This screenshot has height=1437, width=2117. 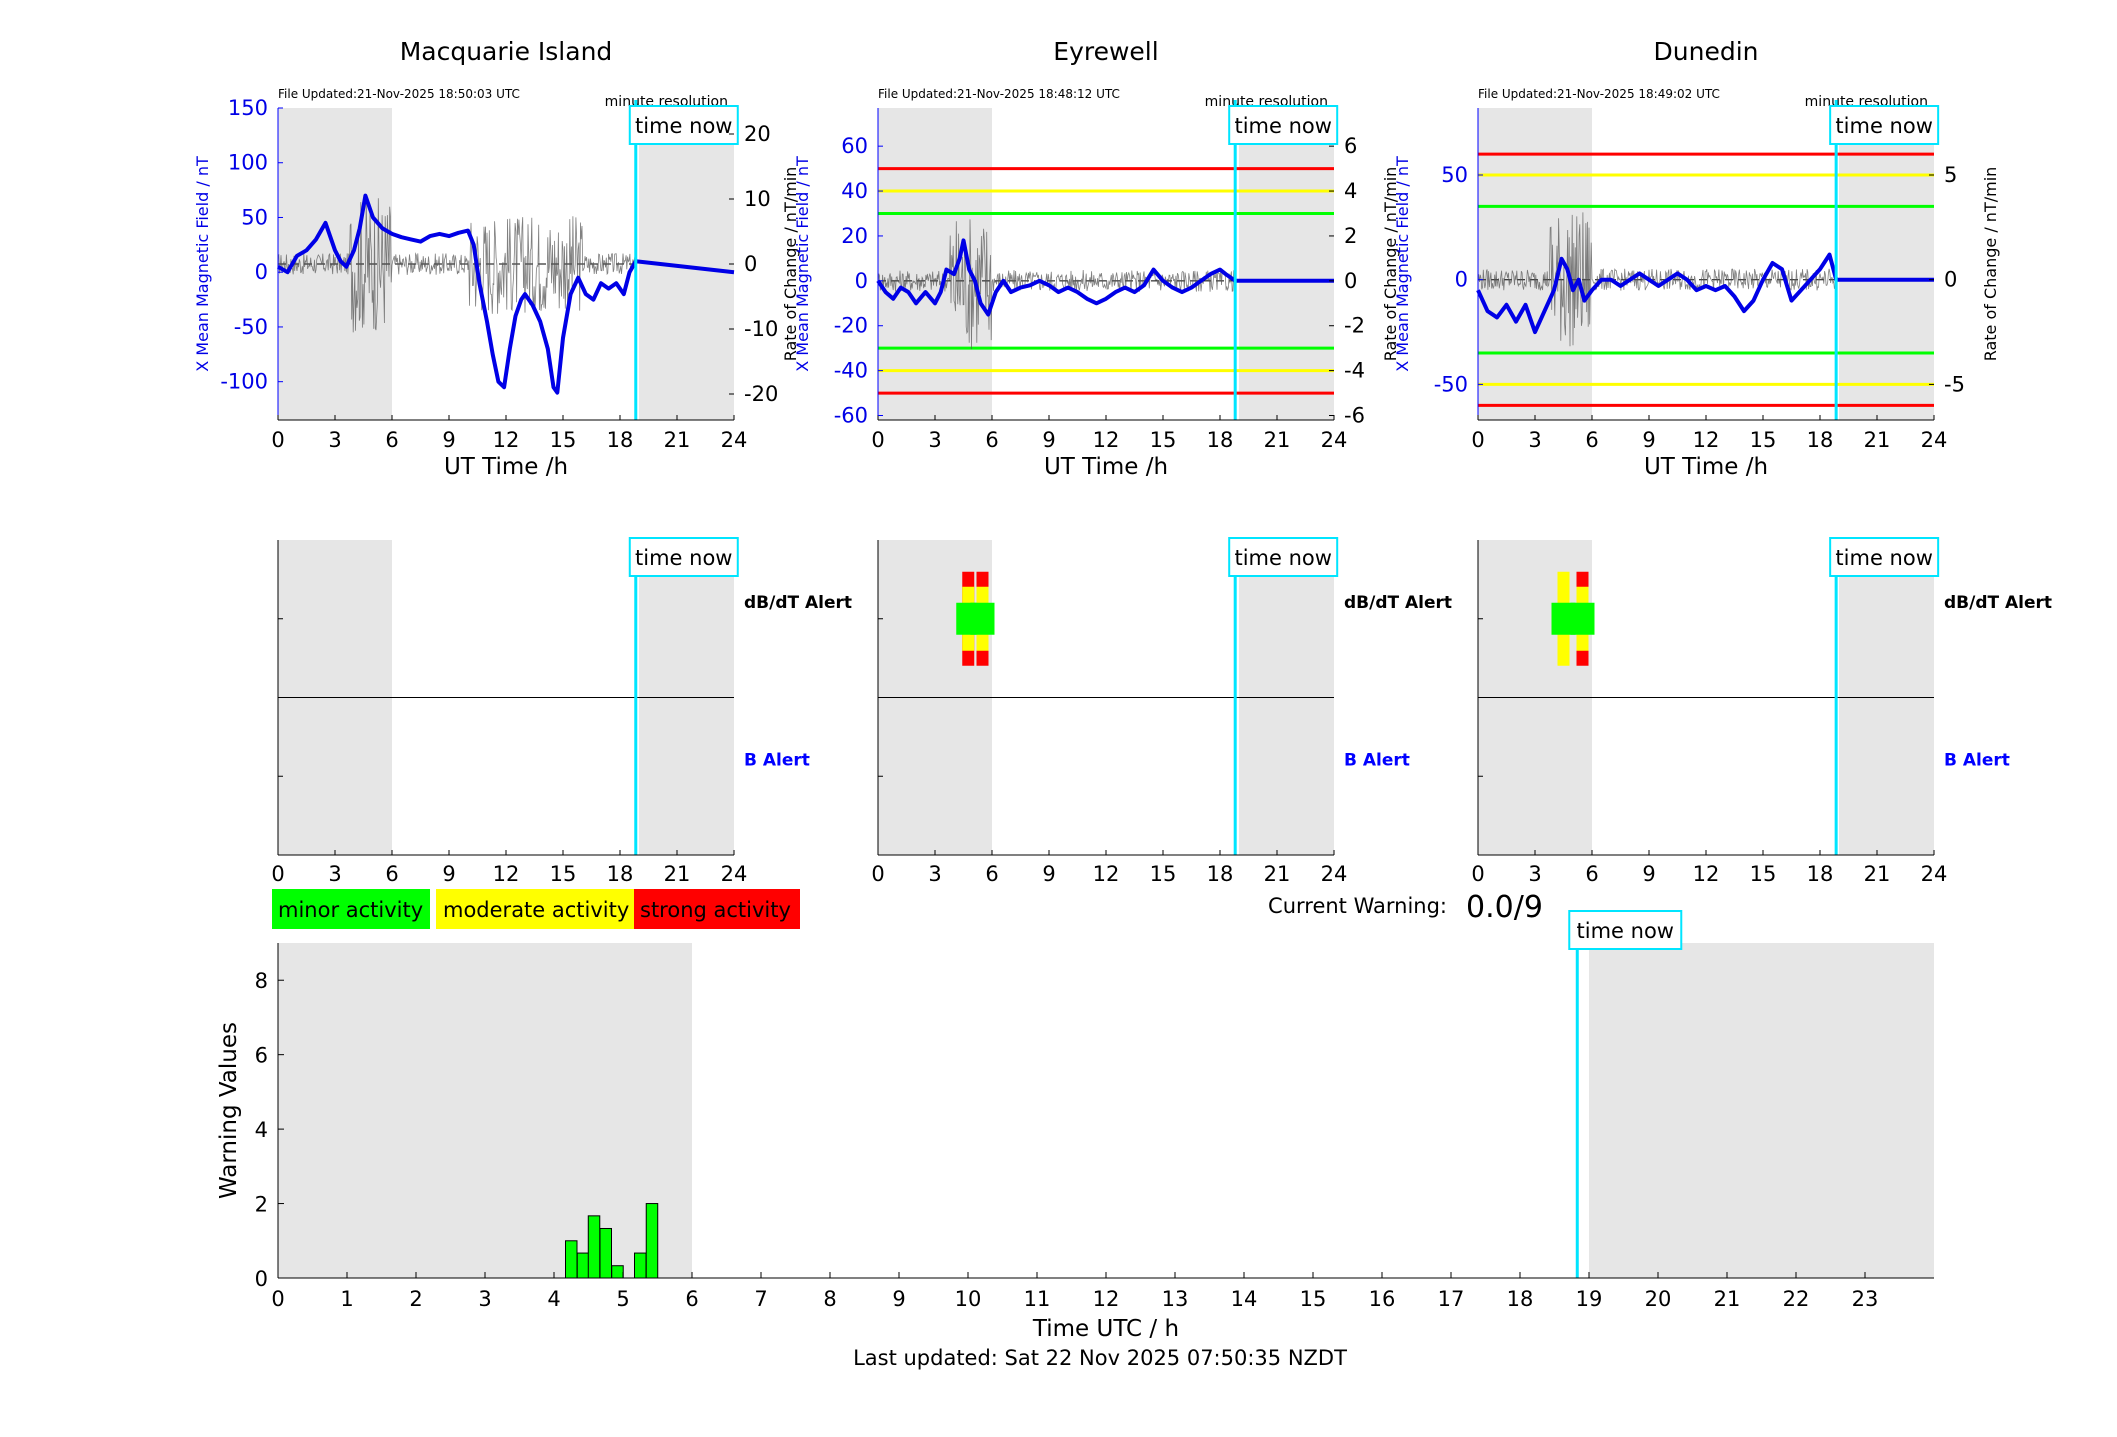 I want to click on x-mean-field-trace, so click(x=1105, y=277).